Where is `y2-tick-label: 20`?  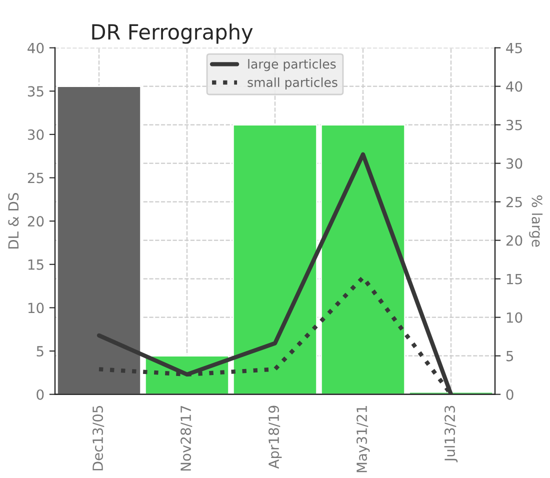
y2-tick-label: 20 is located at coordinates (514, 240).